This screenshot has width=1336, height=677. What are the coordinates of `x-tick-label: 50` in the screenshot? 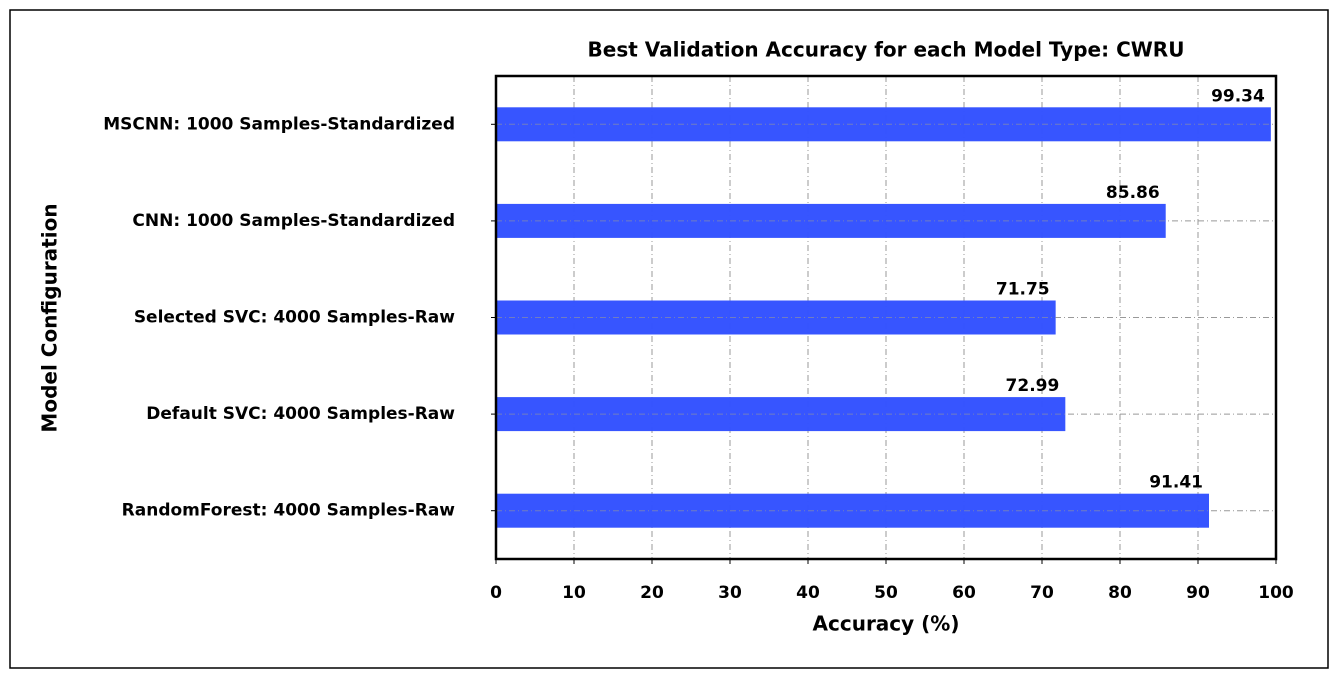 It's located at (886, 593).